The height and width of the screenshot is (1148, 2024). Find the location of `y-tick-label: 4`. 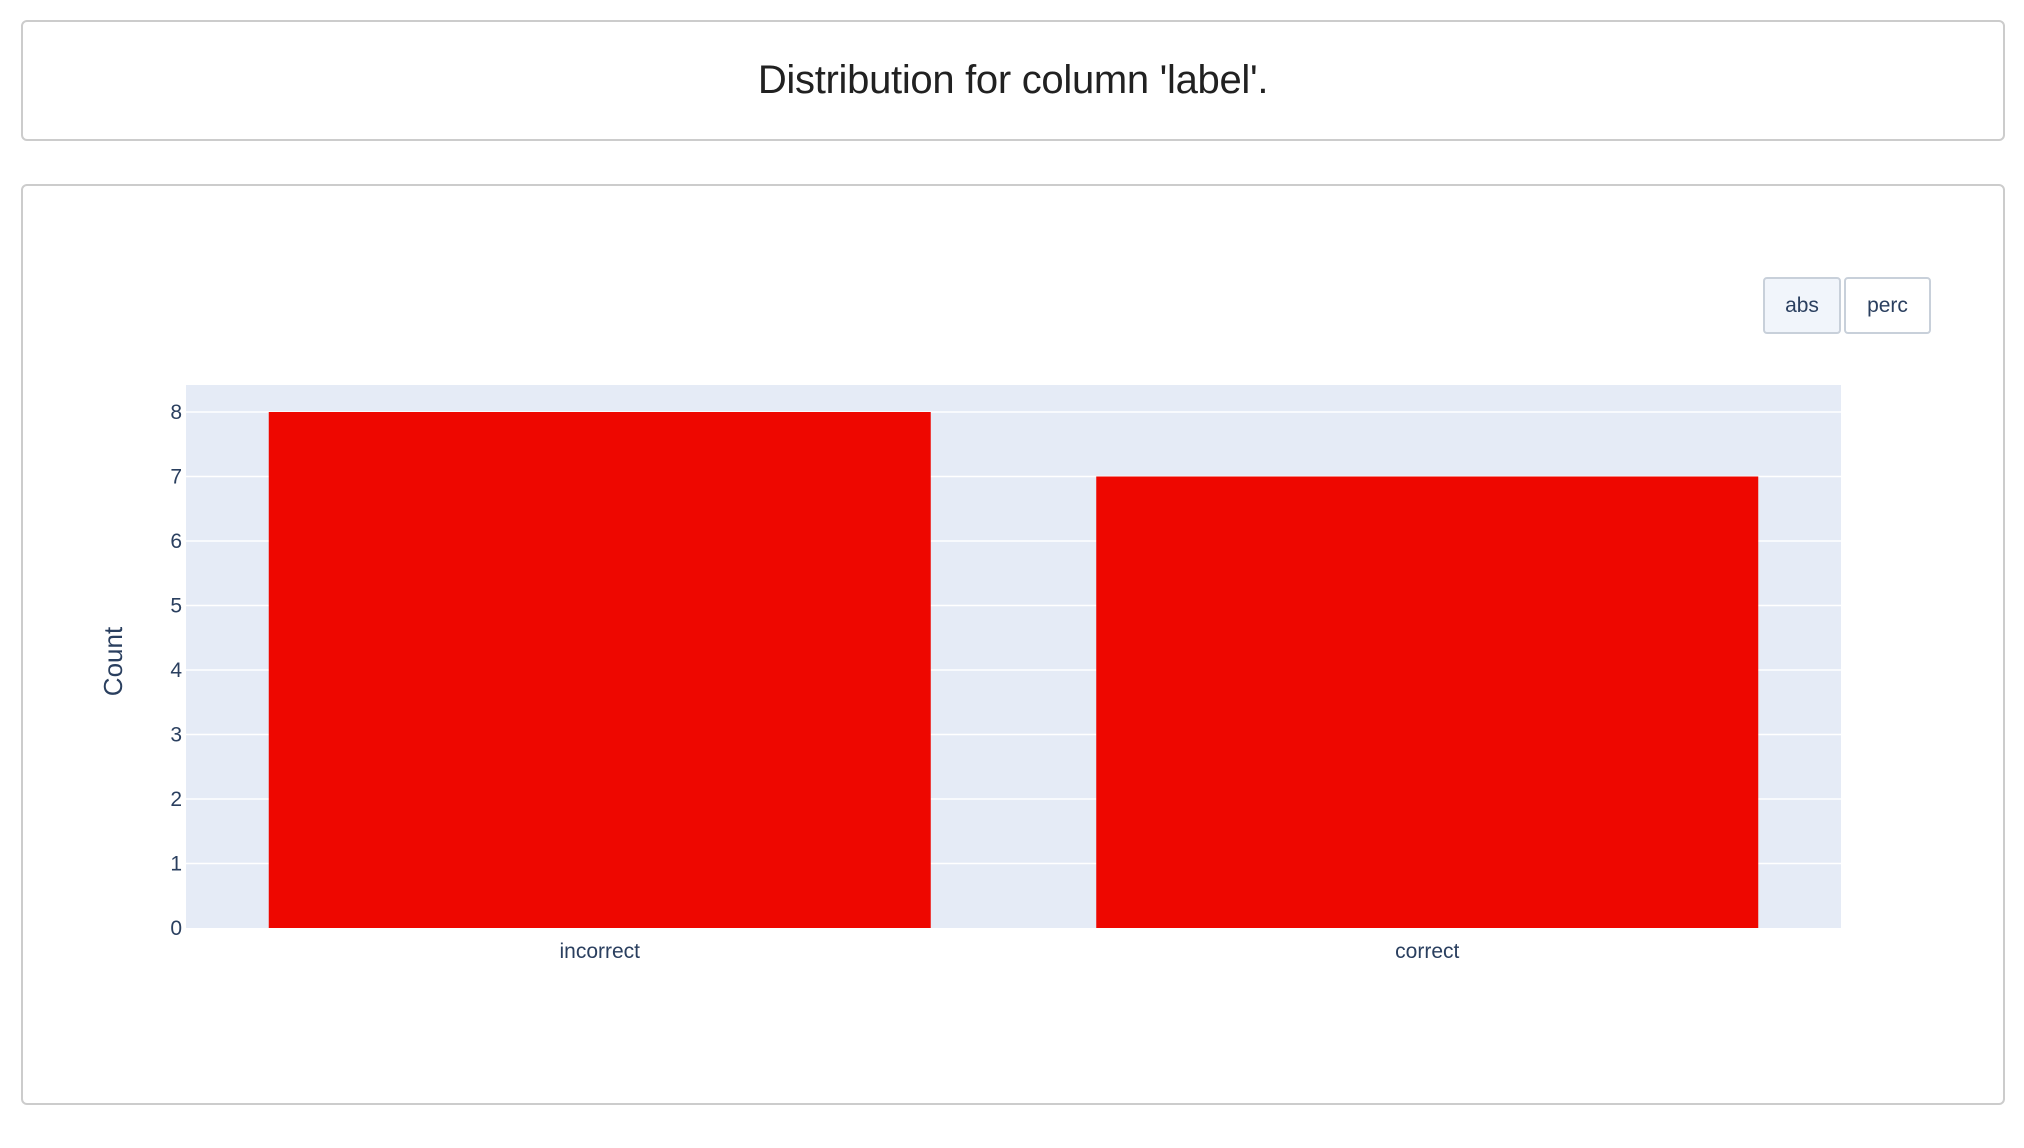

y-tick-label: 4 is located at coordinates (176, 670).